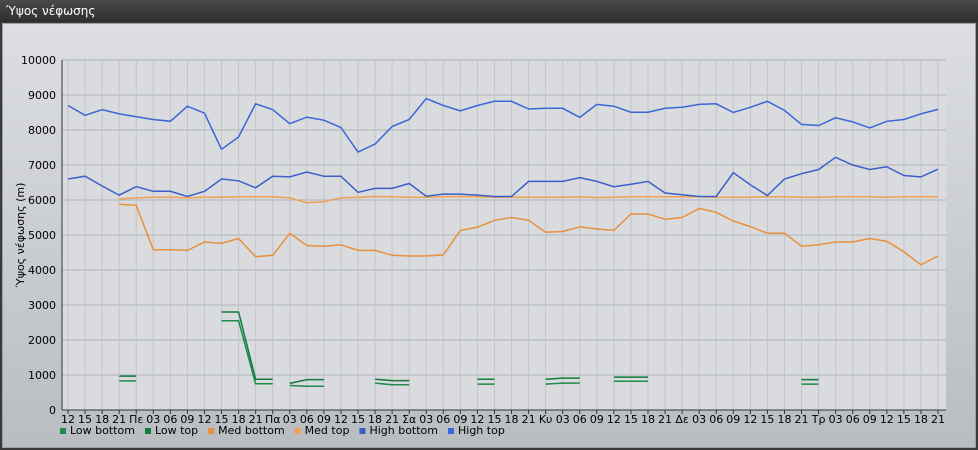 Image resolution: width=978 pixels, height=450 pixels. Describe the element at coordinates (529, 234) in the screenshot. I see `med-bottom-line` at that location.